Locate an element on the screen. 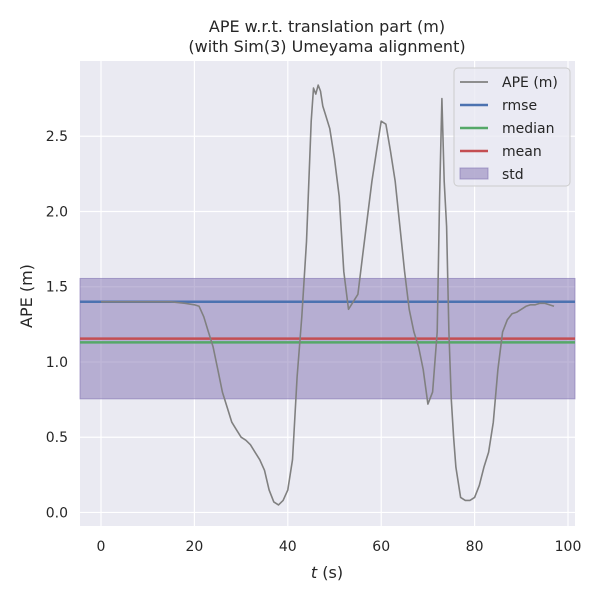 The image size is (600, 600). x-axis-label: t (s) is located at coordinates (327, 572).